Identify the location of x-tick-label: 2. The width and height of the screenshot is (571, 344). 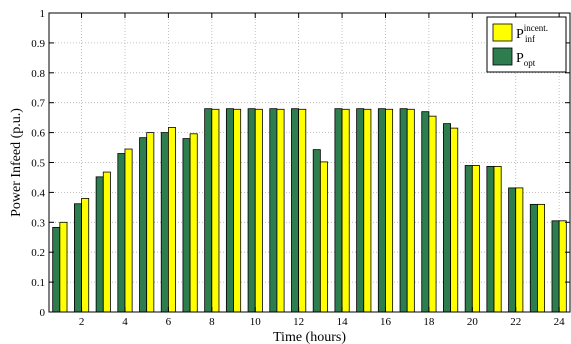
(82, 322).